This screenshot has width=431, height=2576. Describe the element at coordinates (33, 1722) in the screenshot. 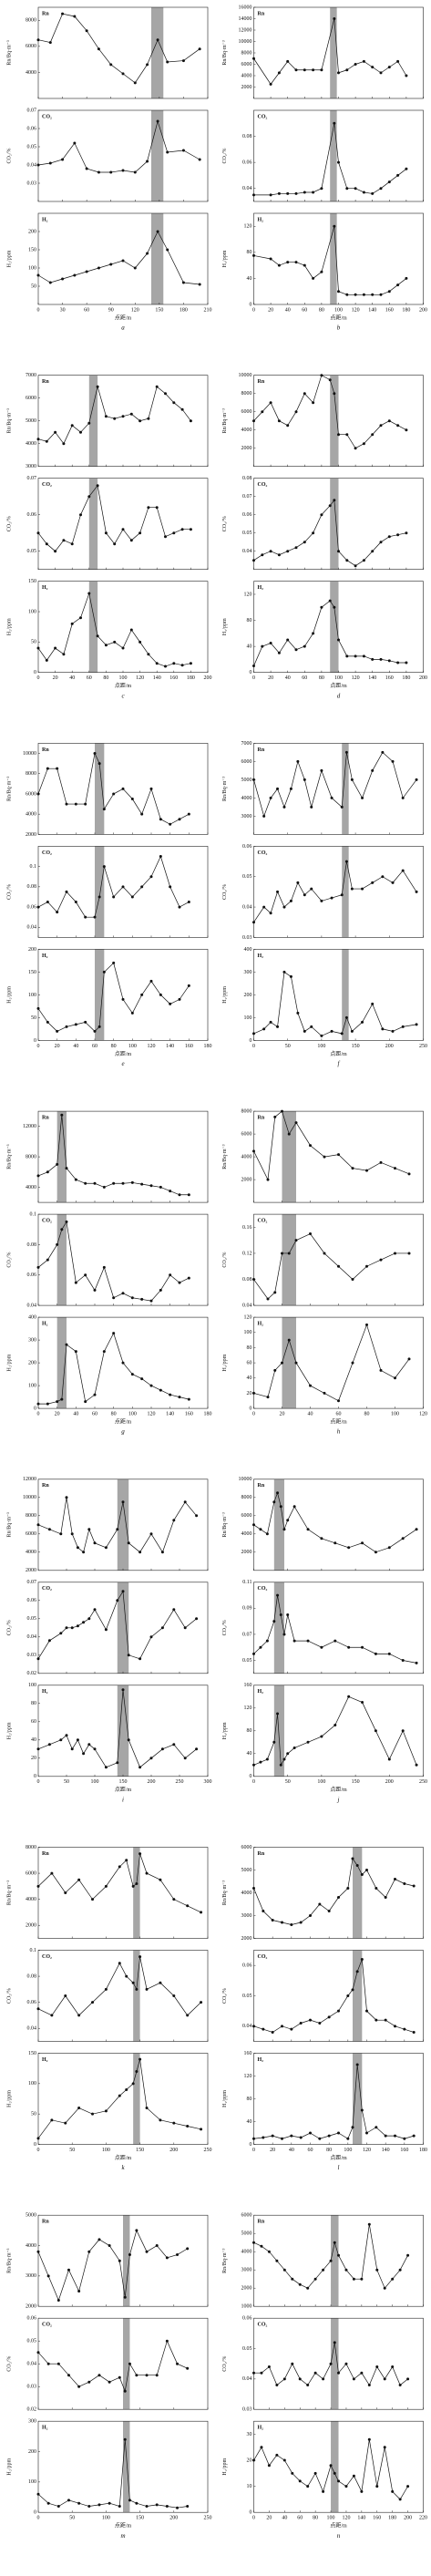

I see `y-tick-label: 60` at that location.